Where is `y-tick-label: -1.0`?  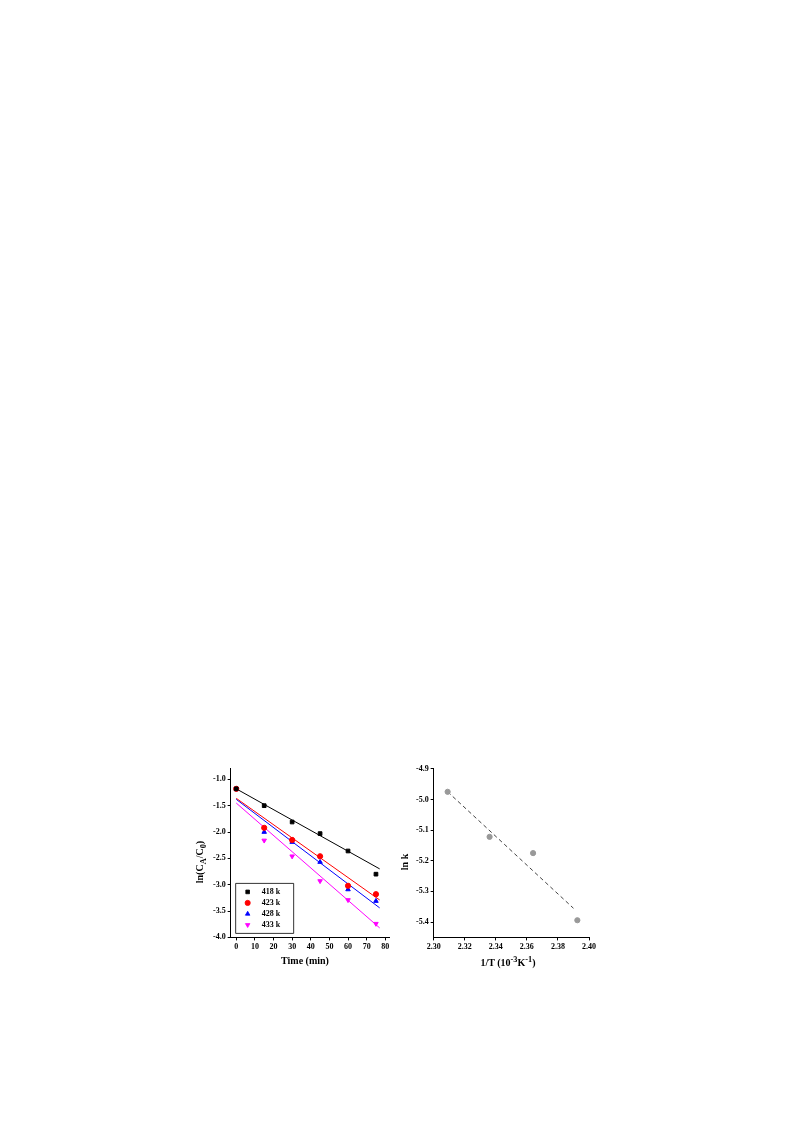 y-tick-label: -1.0 is located at coordinates (219, 779).